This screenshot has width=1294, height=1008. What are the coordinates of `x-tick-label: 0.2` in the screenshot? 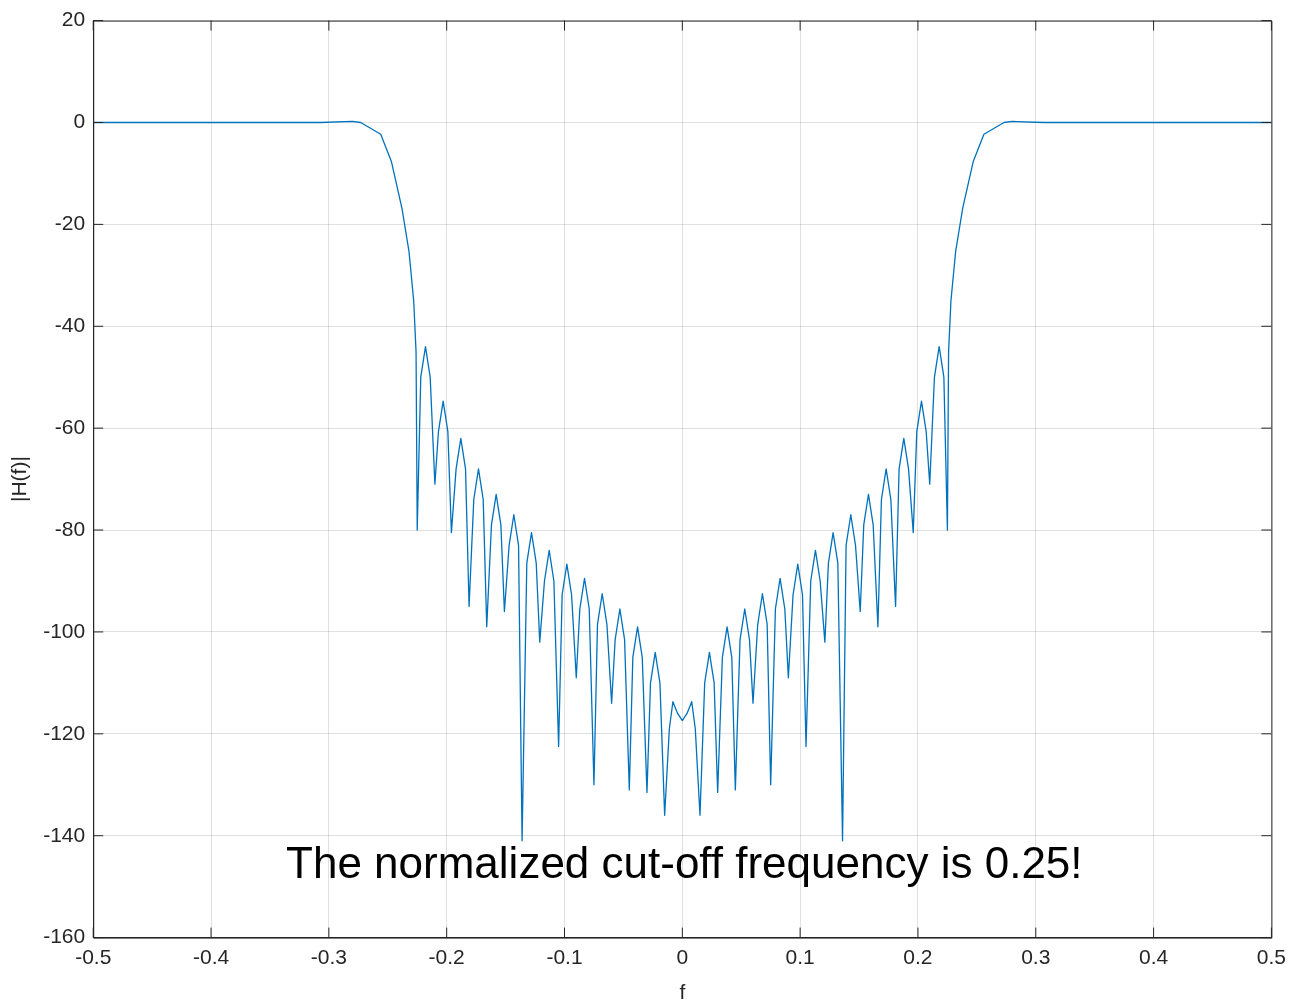 It's located at (918, 956).